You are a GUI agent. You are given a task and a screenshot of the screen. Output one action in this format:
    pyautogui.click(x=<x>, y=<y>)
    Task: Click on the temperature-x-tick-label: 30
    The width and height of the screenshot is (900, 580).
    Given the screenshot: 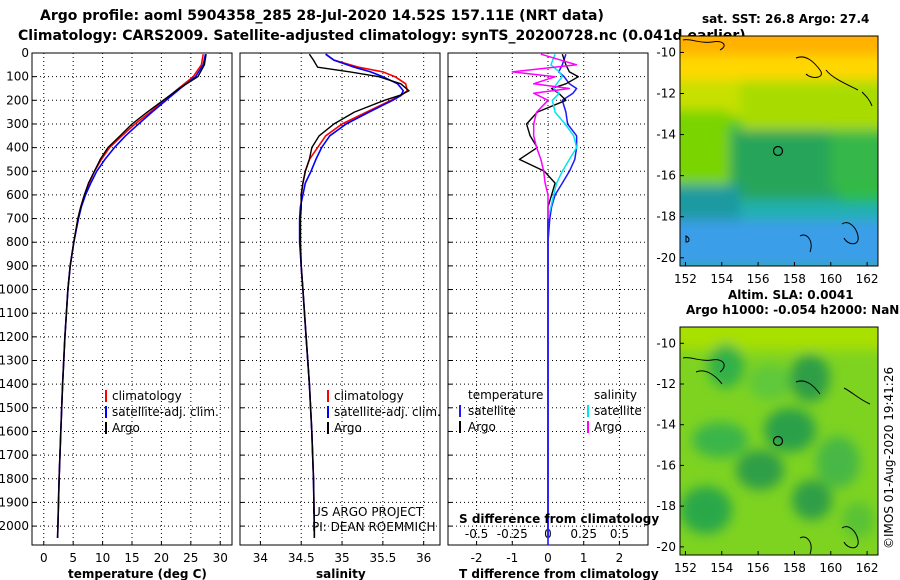 What is the action you would take?
    pyautogui.click(x=220, y=558)
    